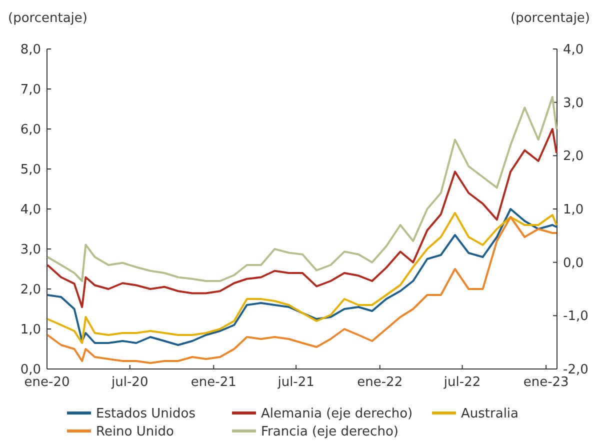  Describe the element at coordinates (573, 156) in the screenshot. I see `y2-tick-label: 2,0` at that location.